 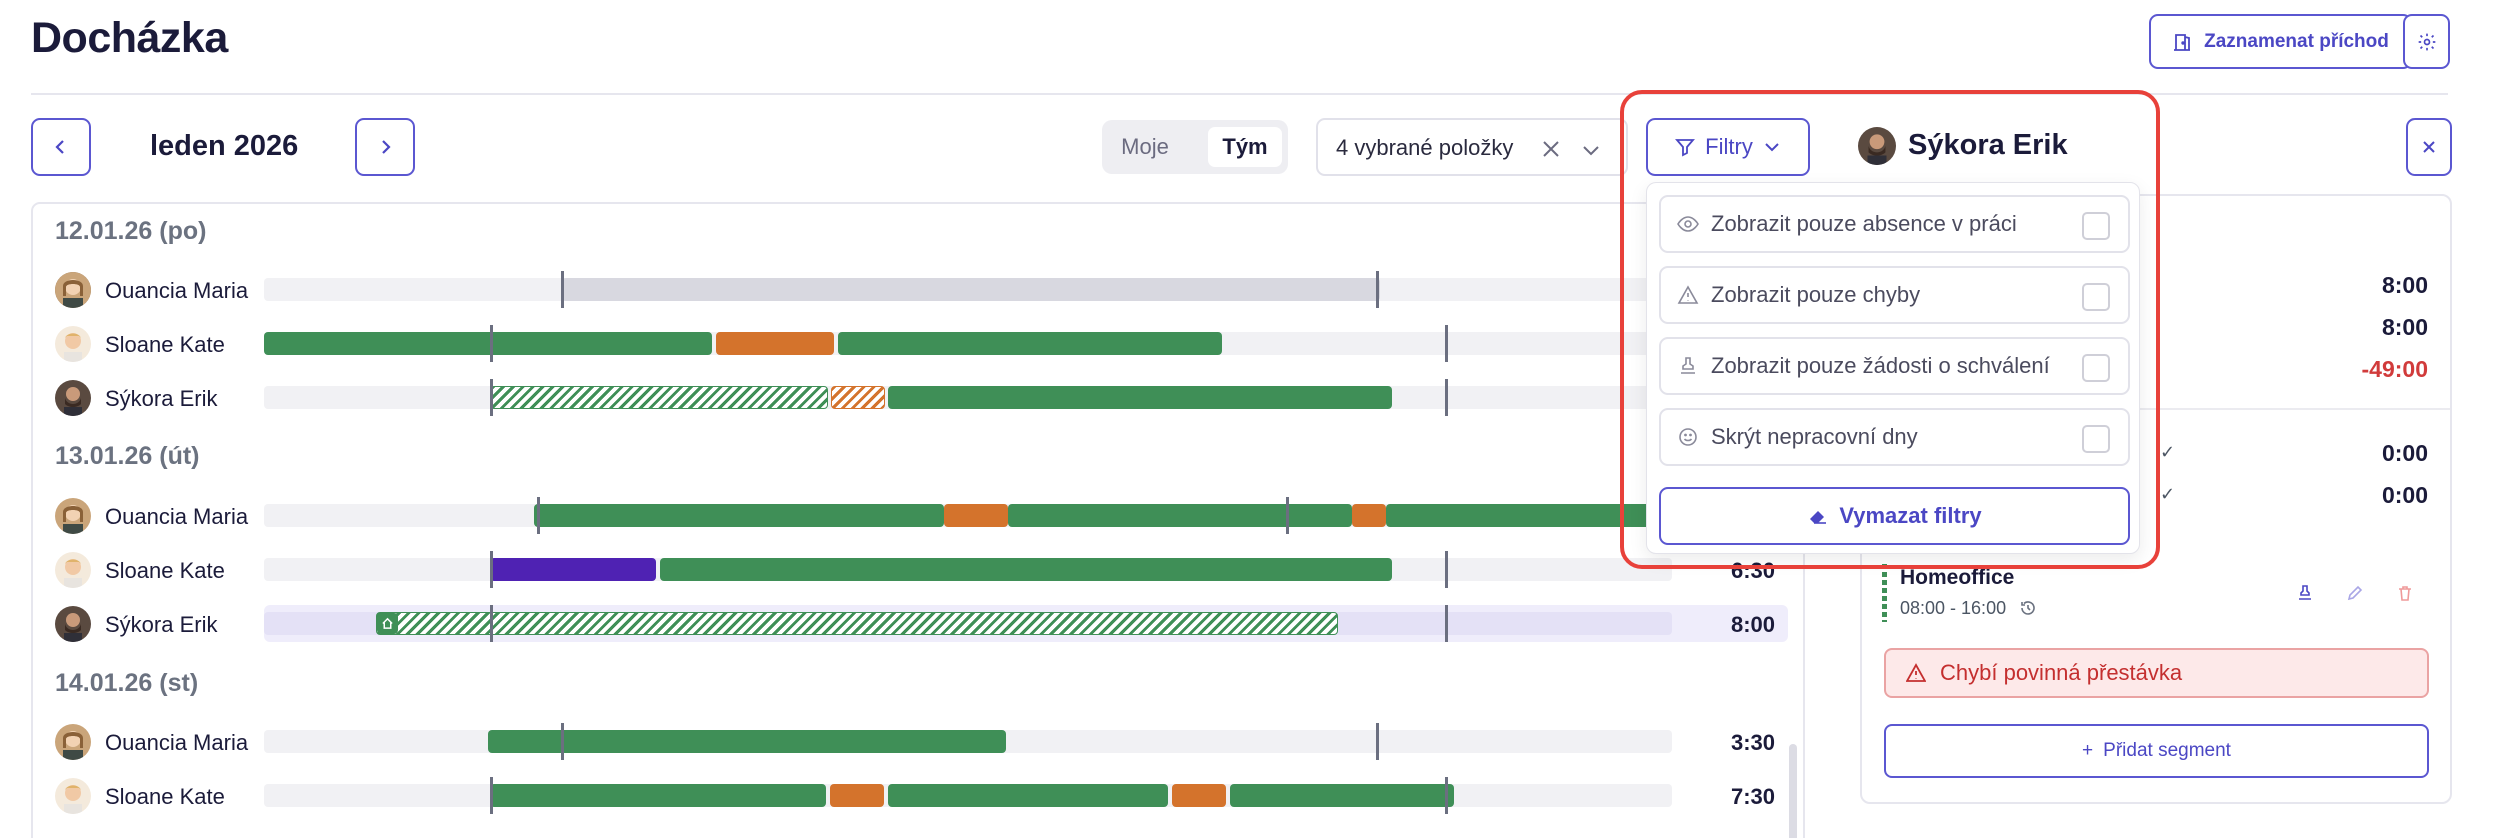 What do you see at coordinates (1894, 516) in the screenshot?
I see `clear-filters-button: Vymazat filtry` at bounding box center [1894, 516].